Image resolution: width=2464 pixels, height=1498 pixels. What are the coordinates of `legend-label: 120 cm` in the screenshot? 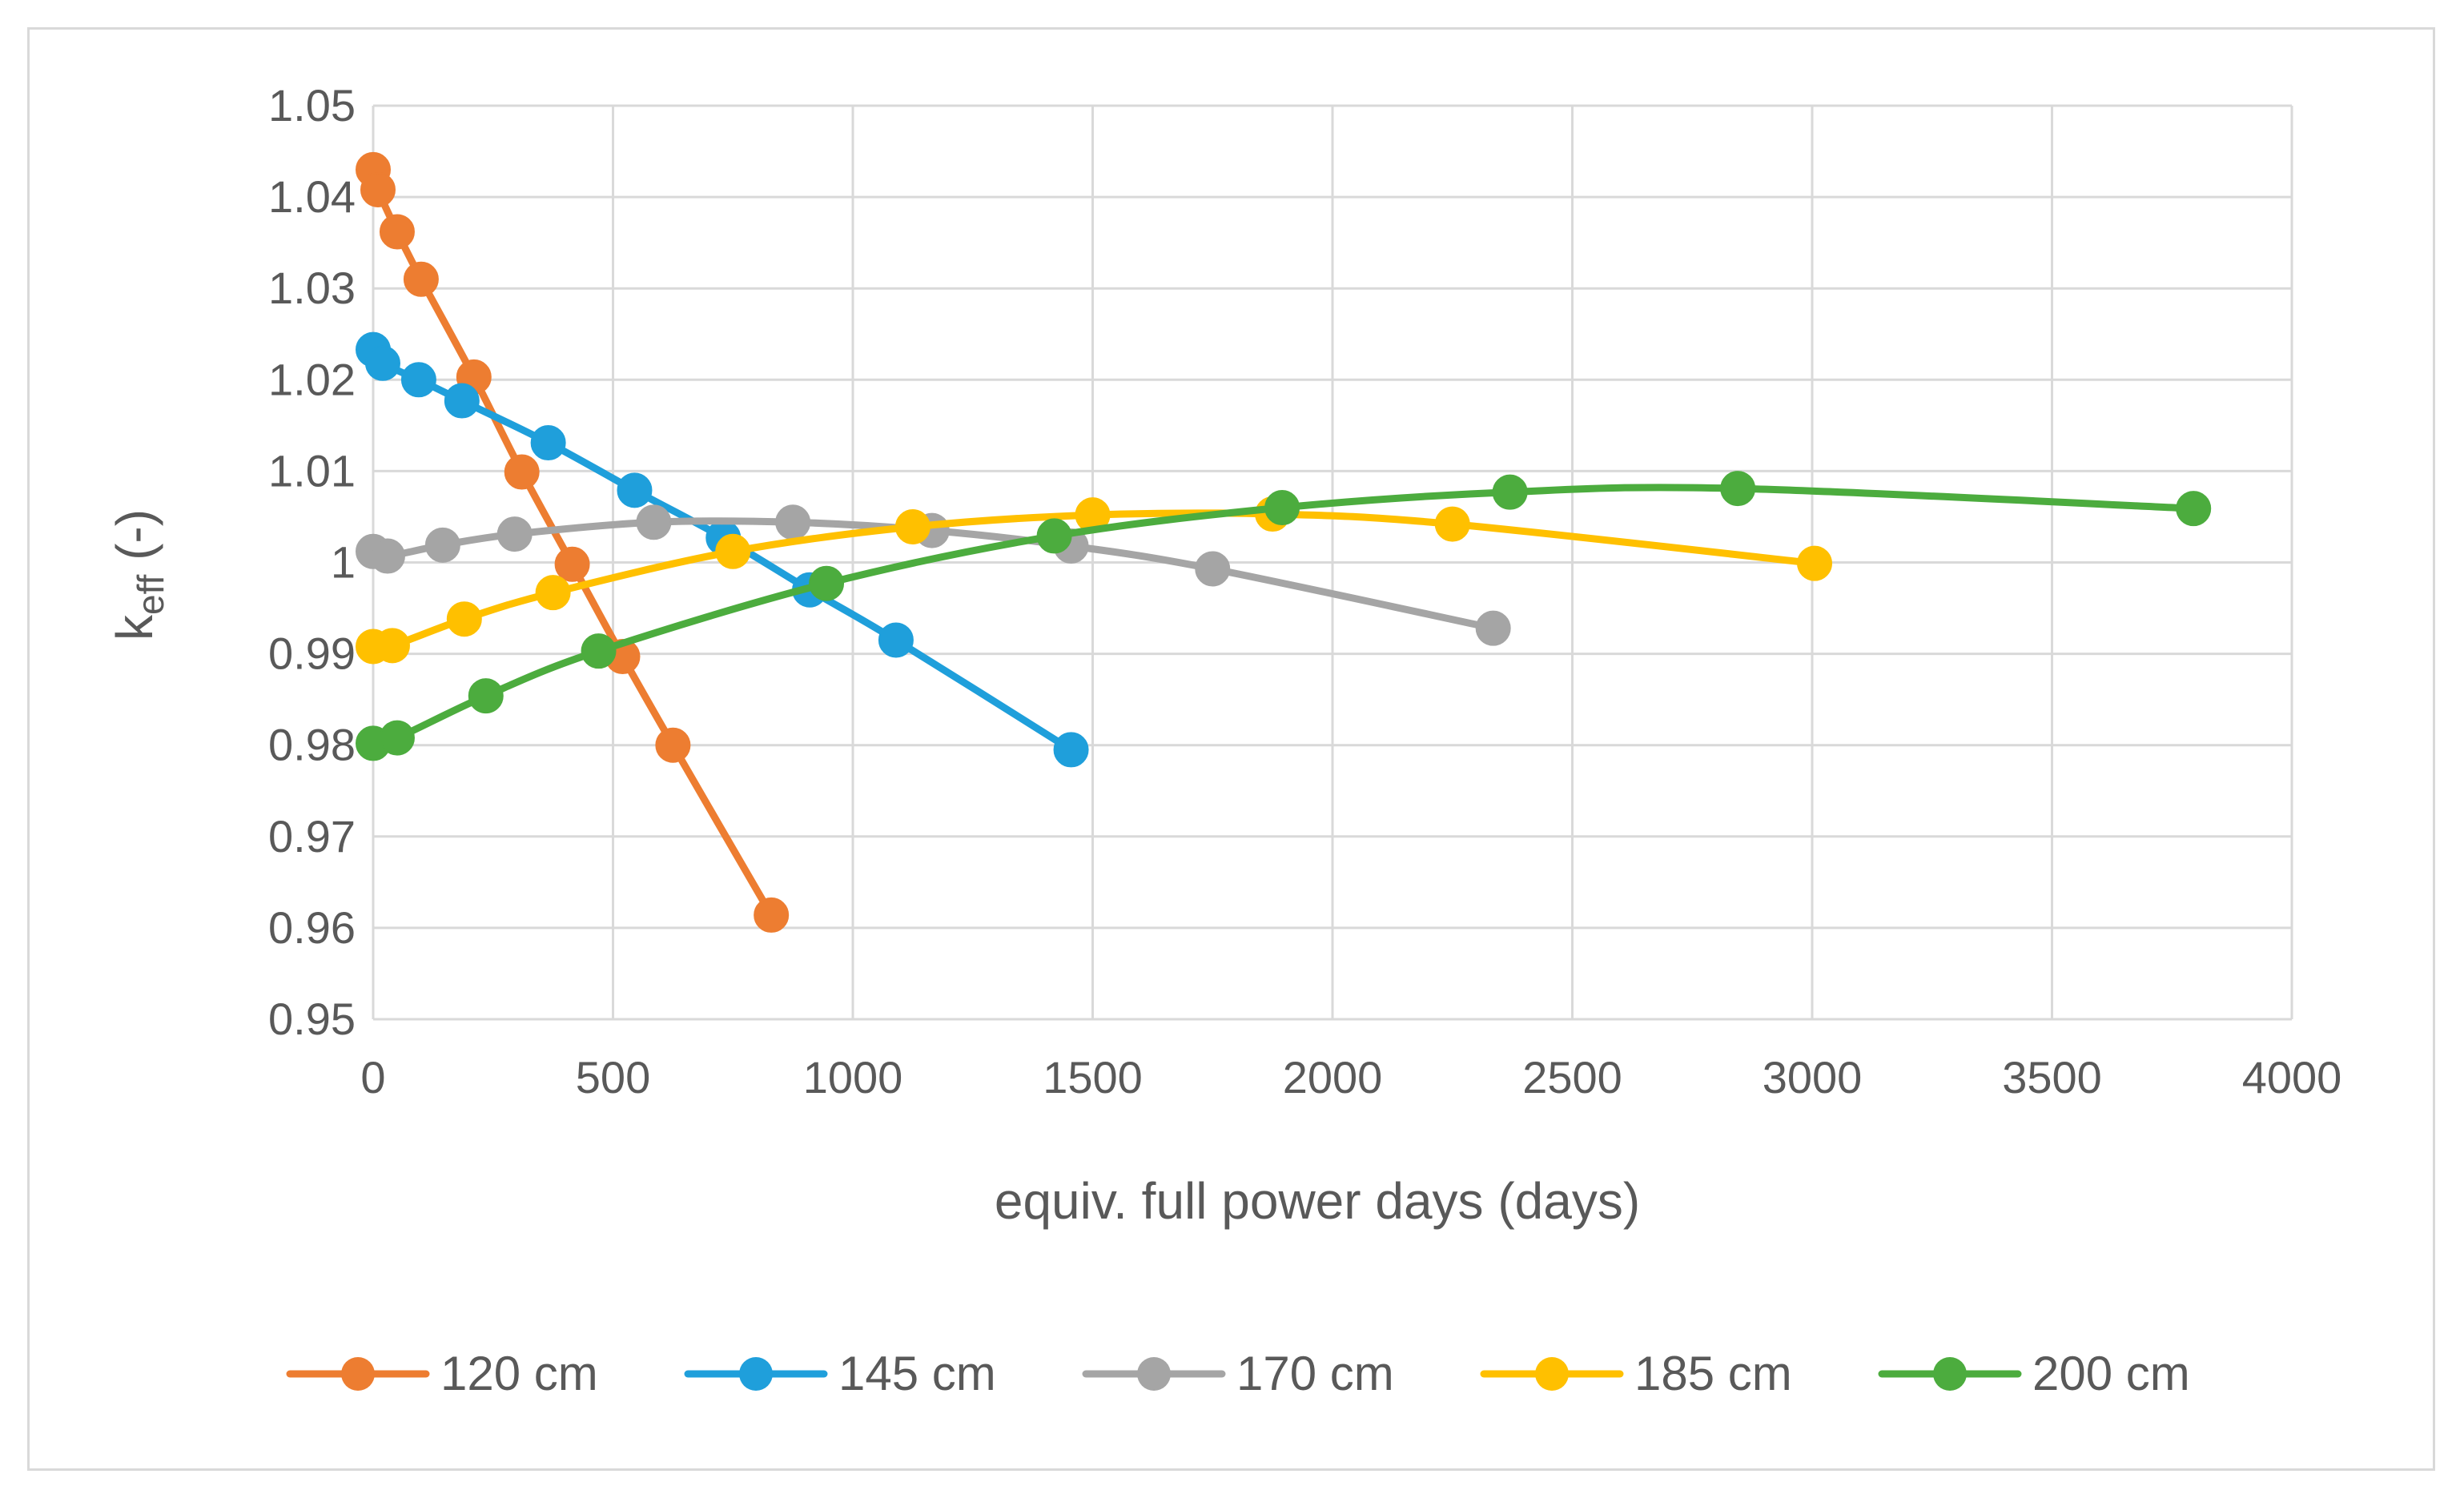 It's located at (519, 1374).